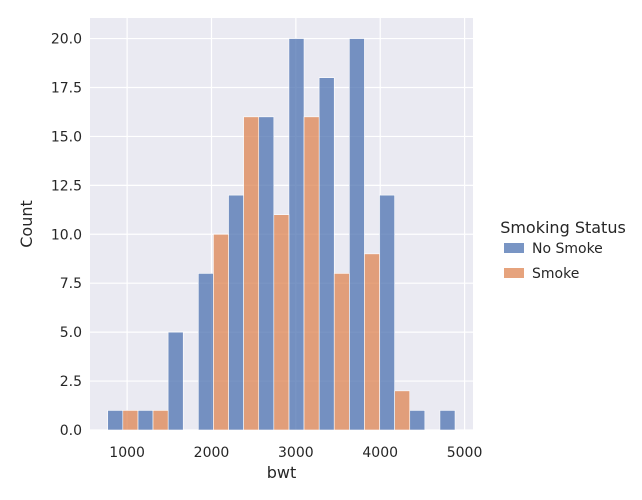 Image resolution: width=642 pixels, height=500 pixels. What do you see at coordinates (282, 472) in the screenshot?
I see `x-axis-label: bwt` at bounding box center [282, 472].